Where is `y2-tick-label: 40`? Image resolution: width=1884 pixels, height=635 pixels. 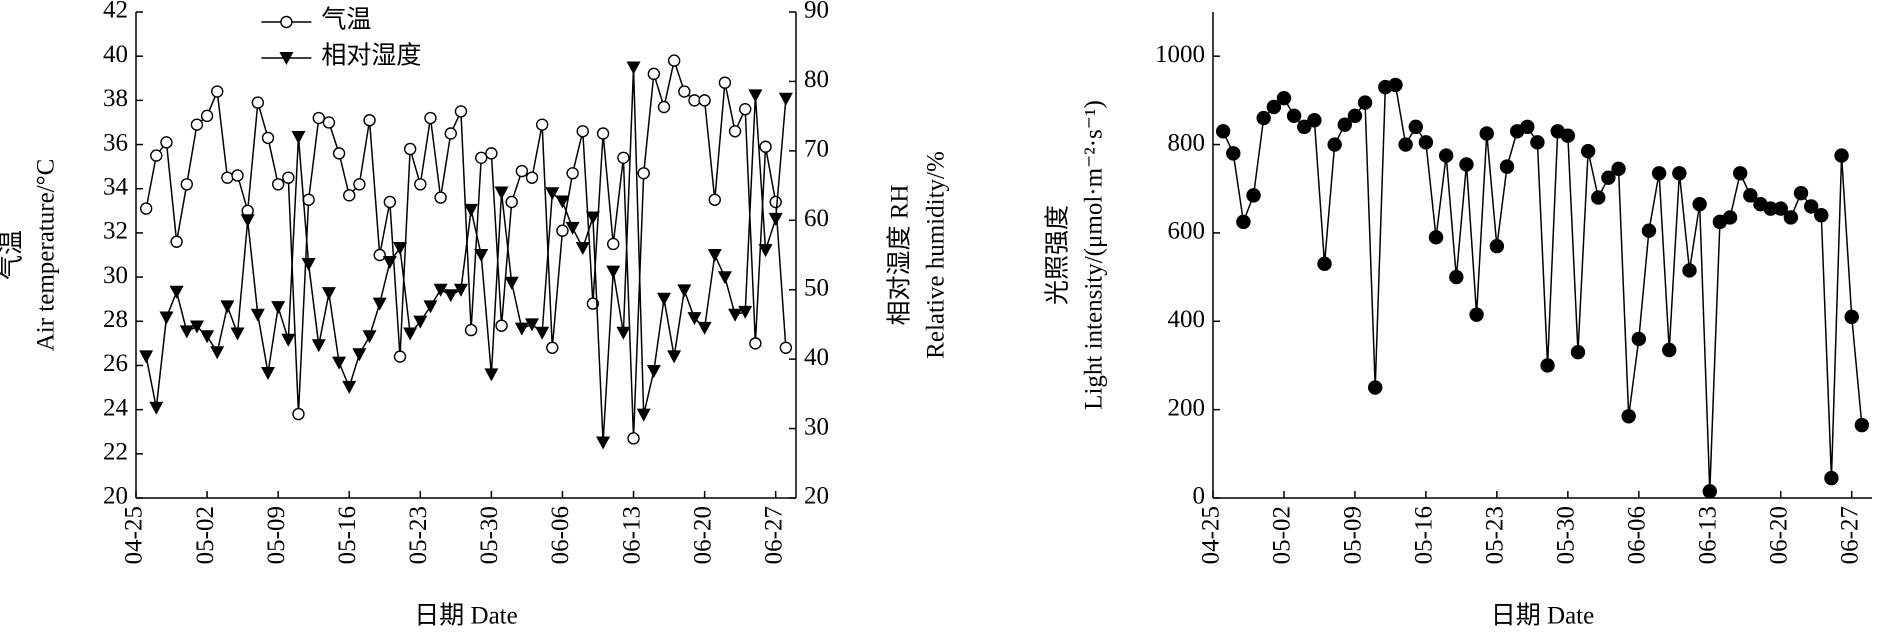 y2-tick-label: 40 is located at coordinates (816, 357).